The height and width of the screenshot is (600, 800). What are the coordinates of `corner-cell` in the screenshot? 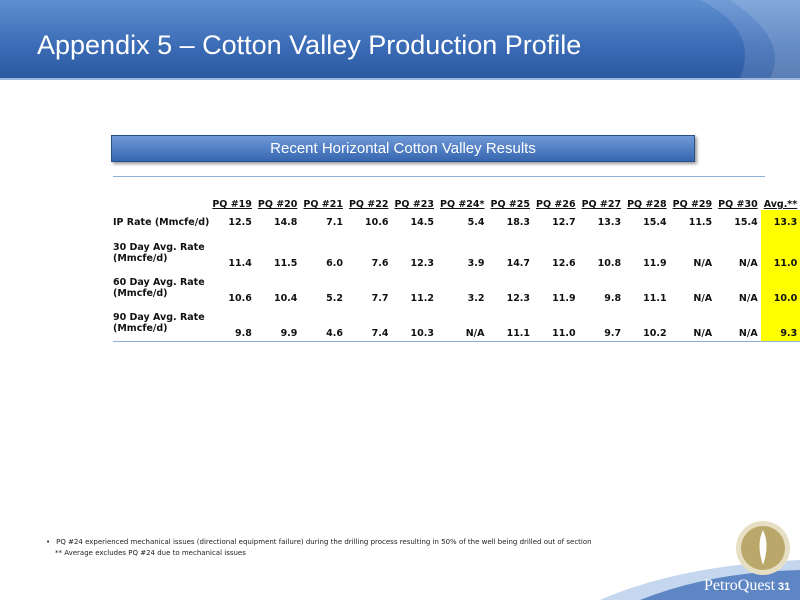 It's located at (161, 200).